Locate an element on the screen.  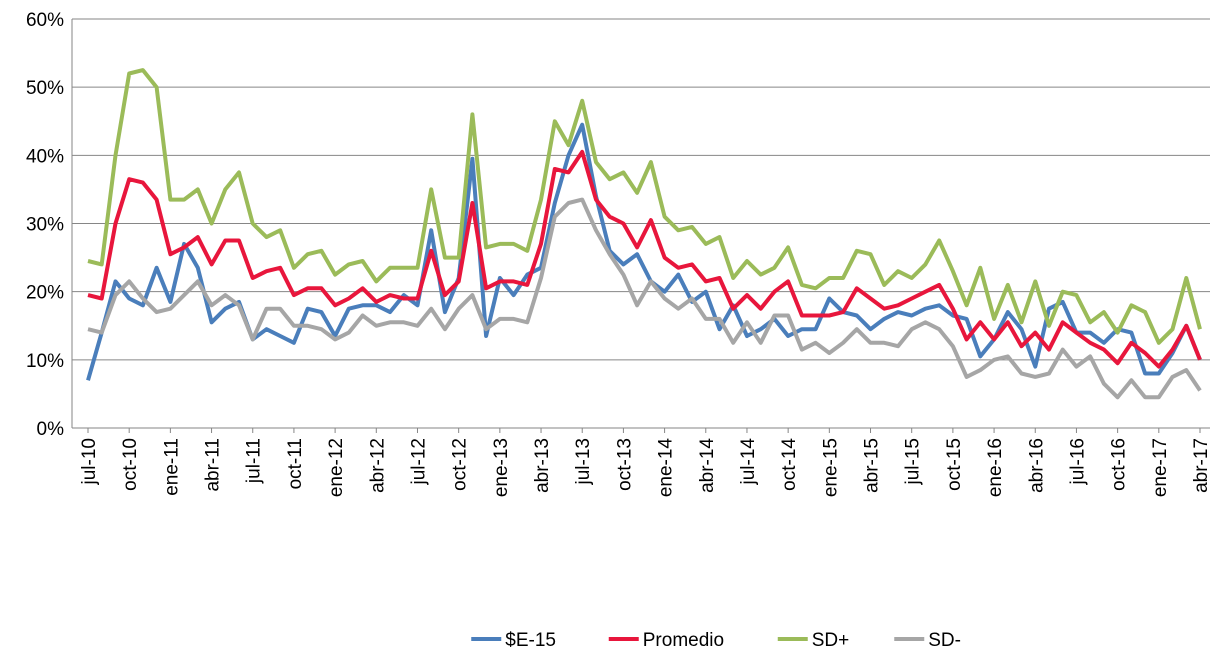
x-tick-label: abr-16 is located at coordinates (1036, 465).